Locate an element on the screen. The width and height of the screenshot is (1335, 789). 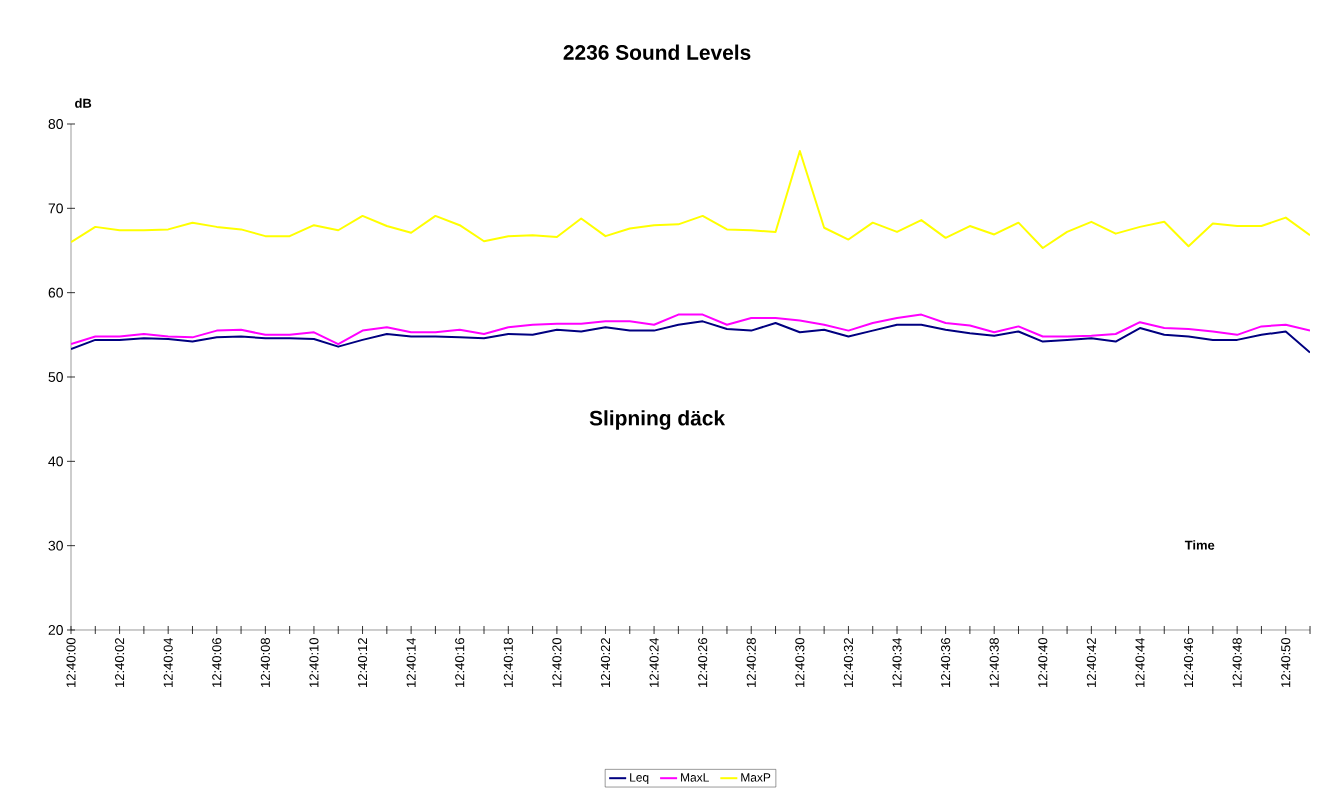
x-tick-label: 12:40:24 is located at coordinates (654, 662).